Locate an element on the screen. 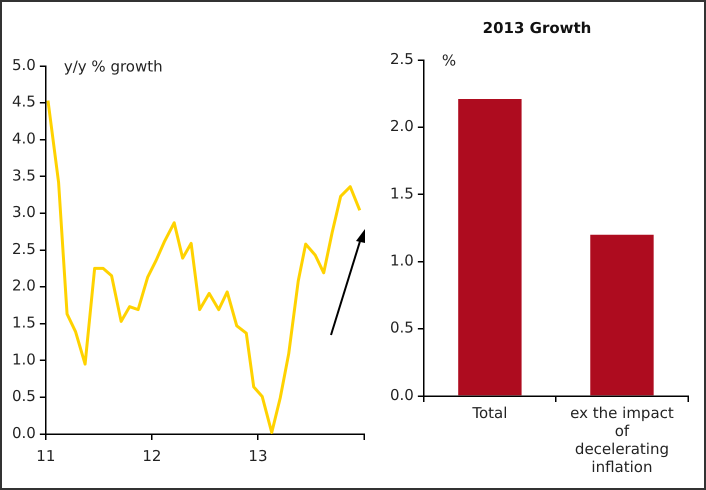 This screenshot has width=706, height=490. y-tick-label: 4.0 is located at coordinates (24, 138).